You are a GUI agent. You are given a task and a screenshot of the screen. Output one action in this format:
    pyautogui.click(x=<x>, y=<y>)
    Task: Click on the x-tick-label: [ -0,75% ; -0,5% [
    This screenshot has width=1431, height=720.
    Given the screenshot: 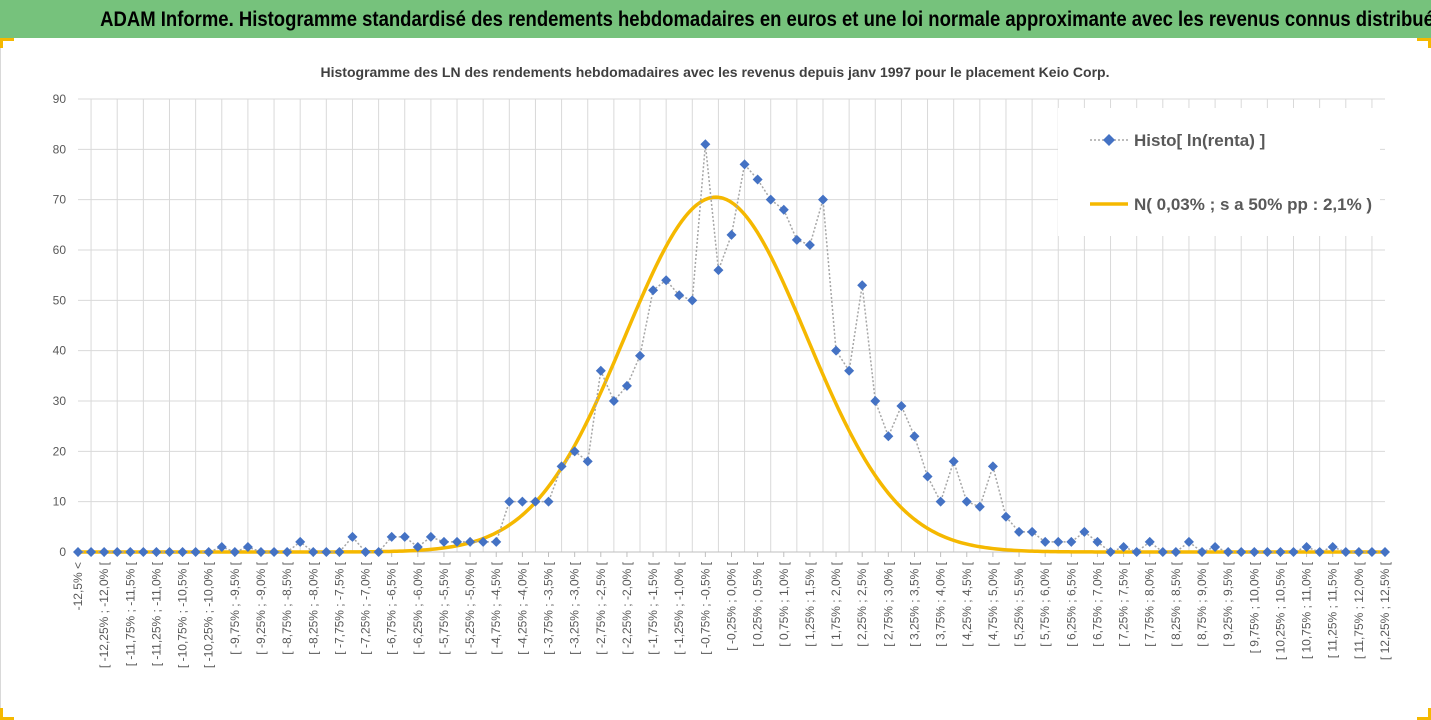 What is the action you would take?
    pyautogui.click(x=705, y=607)
    